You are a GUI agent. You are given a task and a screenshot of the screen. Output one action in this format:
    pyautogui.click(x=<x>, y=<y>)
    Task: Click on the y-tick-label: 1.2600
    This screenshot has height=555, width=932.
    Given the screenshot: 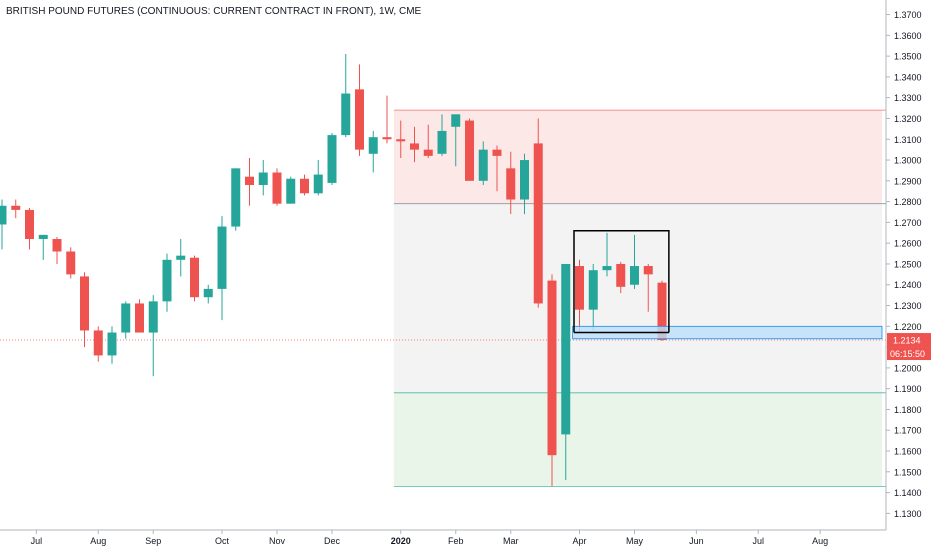 What is the action you would take?
    pyautogui.click(x=908, y=244)
    